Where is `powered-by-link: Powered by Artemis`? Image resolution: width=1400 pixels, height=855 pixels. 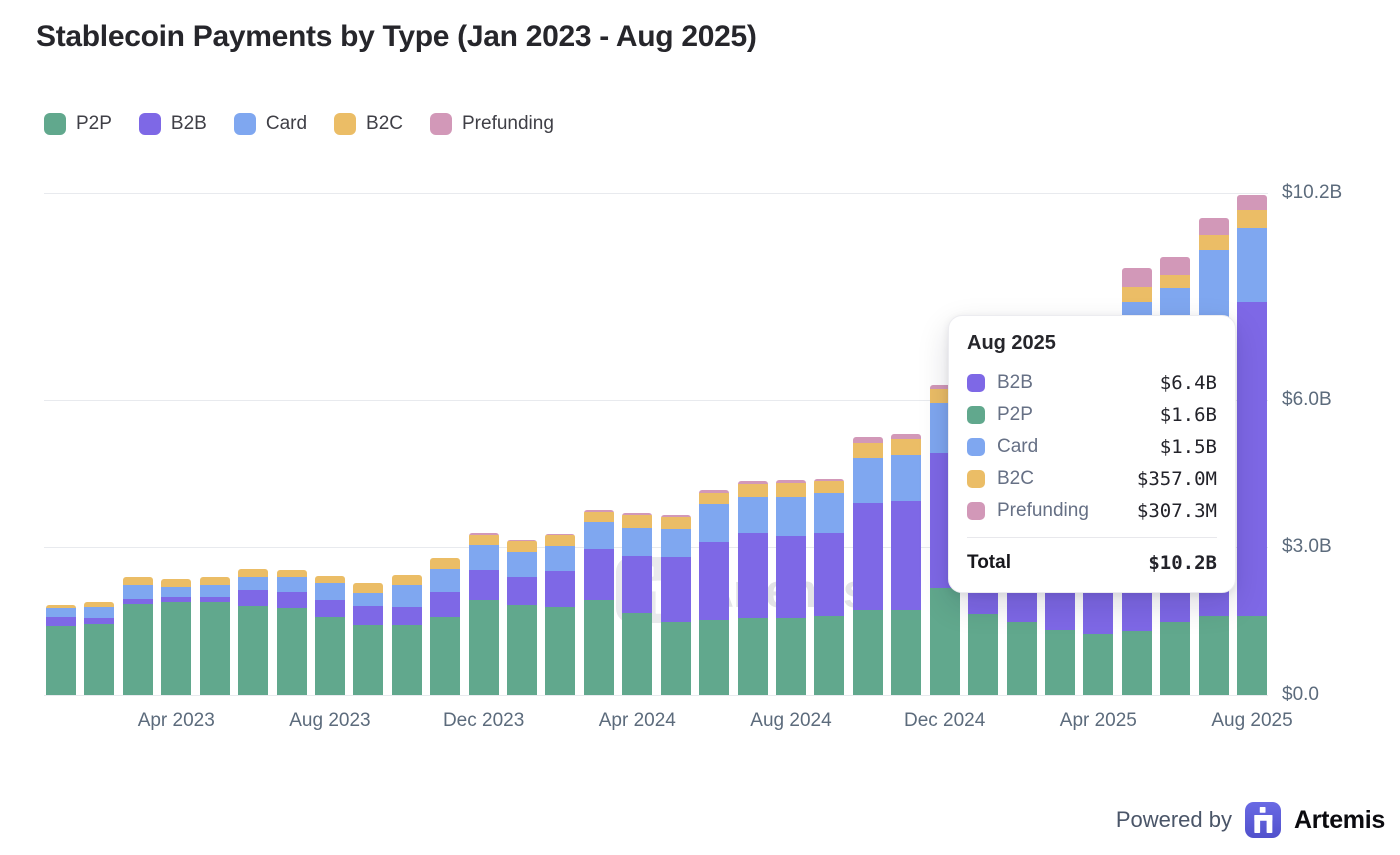 powered-by-link: Powered by Artemis is located at coordinates (1250, 820).